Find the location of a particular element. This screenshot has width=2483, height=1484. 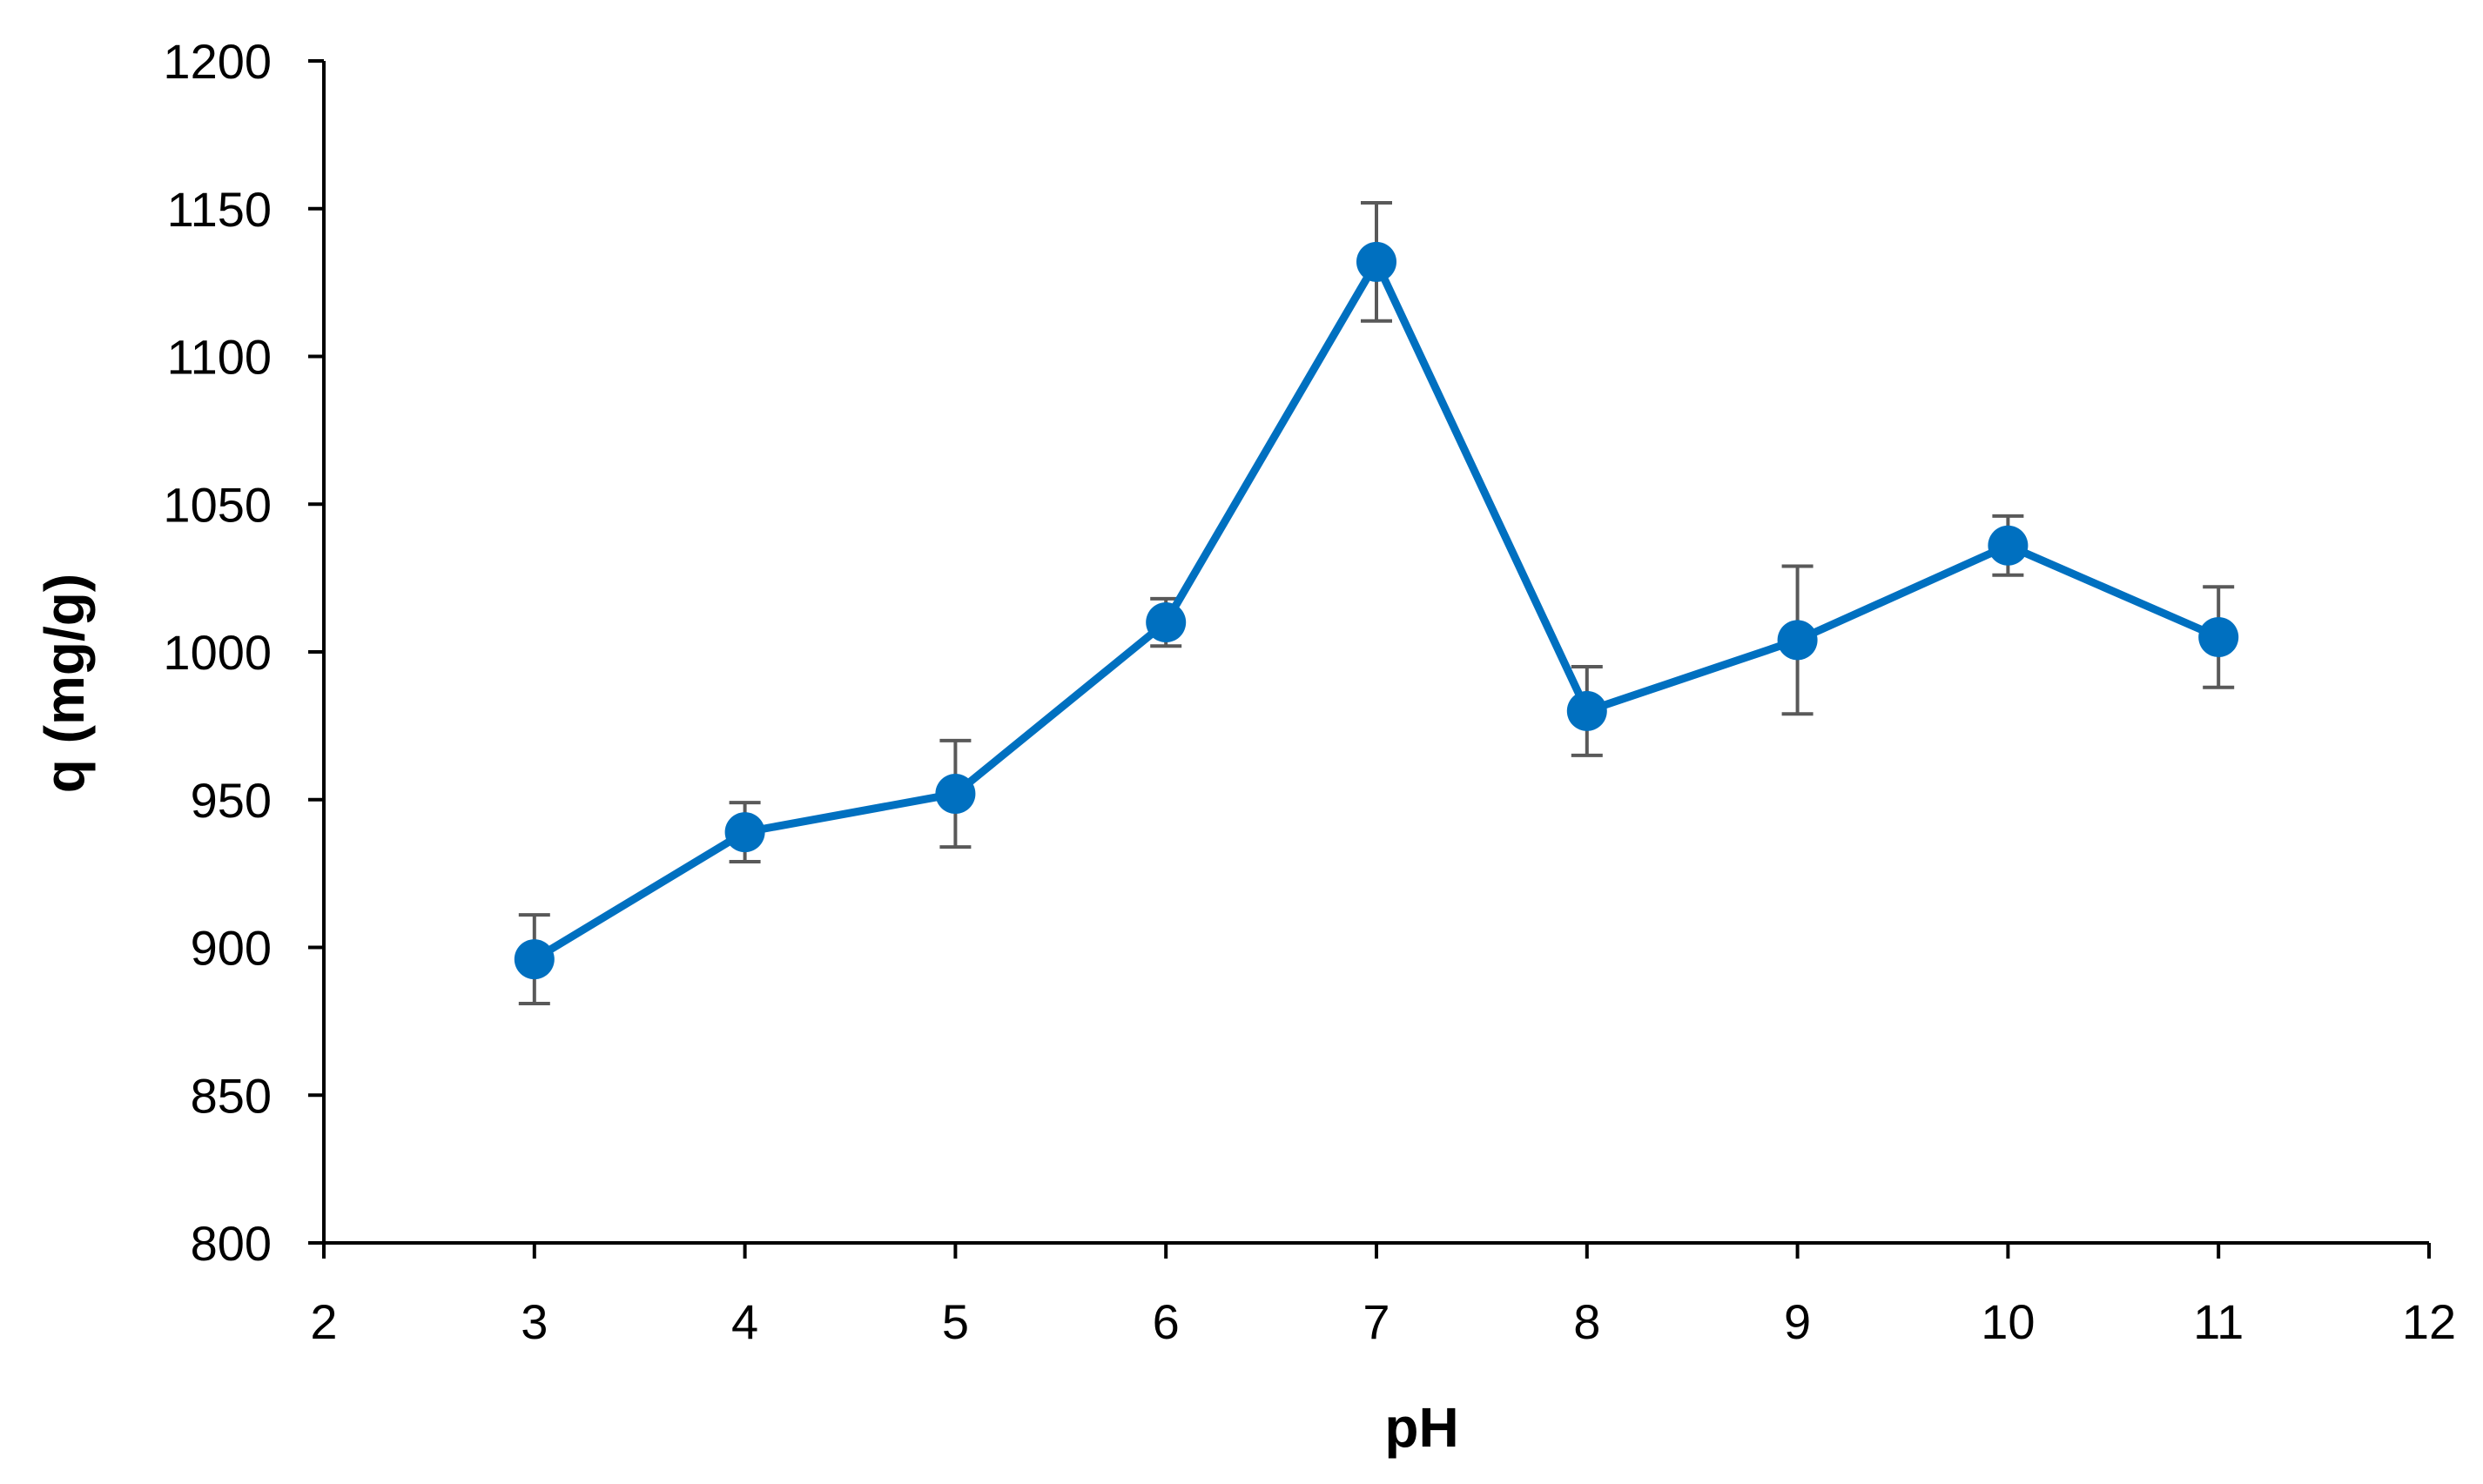

x-axis-title: pH is located at coordinates (1421, 1427).